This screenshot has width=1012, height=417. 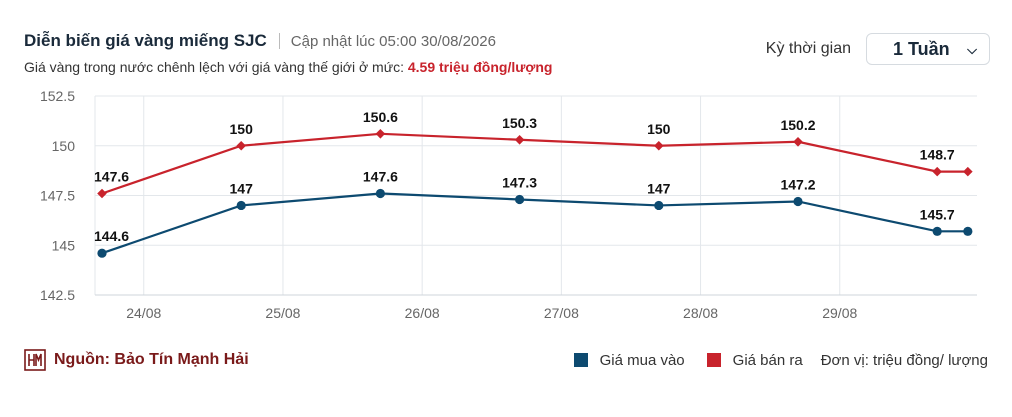 What do you see at coordinates (380, 117) in the screenshot?
I see `data-label-sell: 150.6` at bounding box center [380, 117].